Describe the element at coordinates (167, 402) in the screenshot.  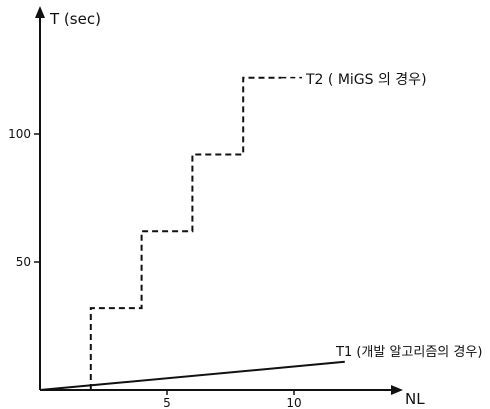
I see `x-tick-label-5: 5` at that location.